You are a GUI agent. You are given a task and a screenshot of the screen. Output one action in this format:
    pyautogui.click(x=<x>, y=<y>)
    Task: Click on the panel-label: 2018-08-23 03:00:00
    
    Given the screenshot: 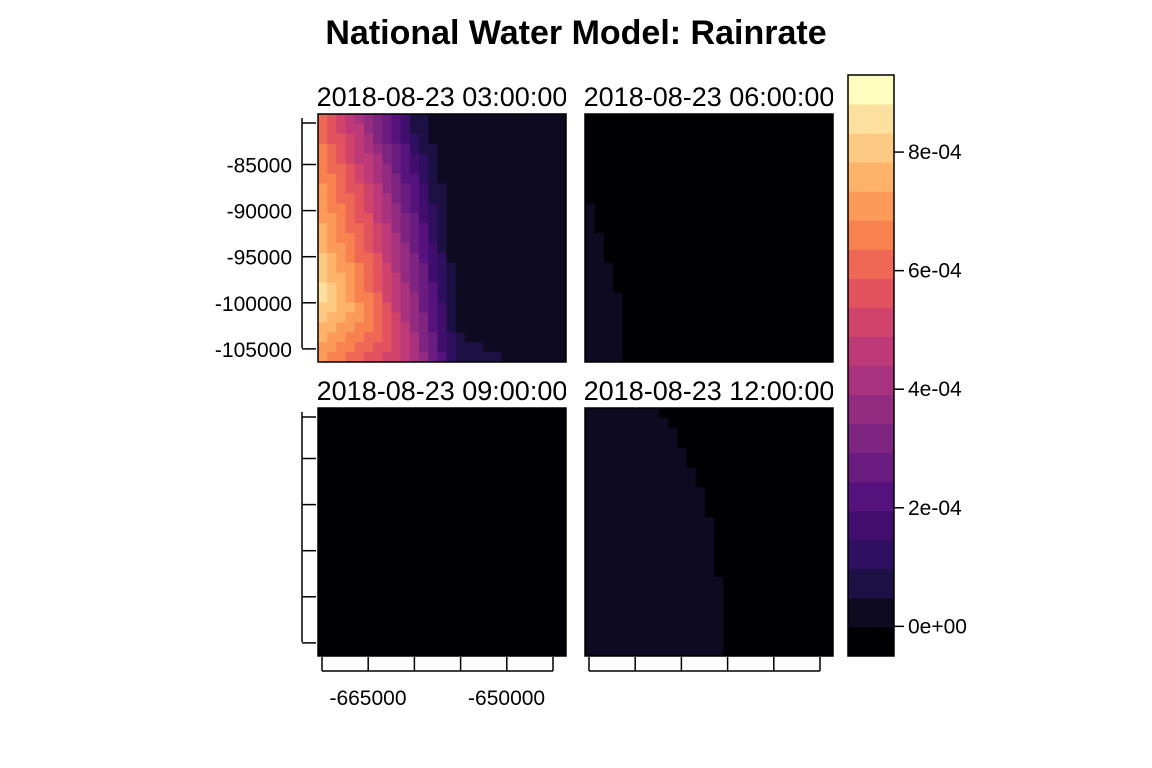 What is the action you would take?
    pyautogui.click(x=442, y=97)
    